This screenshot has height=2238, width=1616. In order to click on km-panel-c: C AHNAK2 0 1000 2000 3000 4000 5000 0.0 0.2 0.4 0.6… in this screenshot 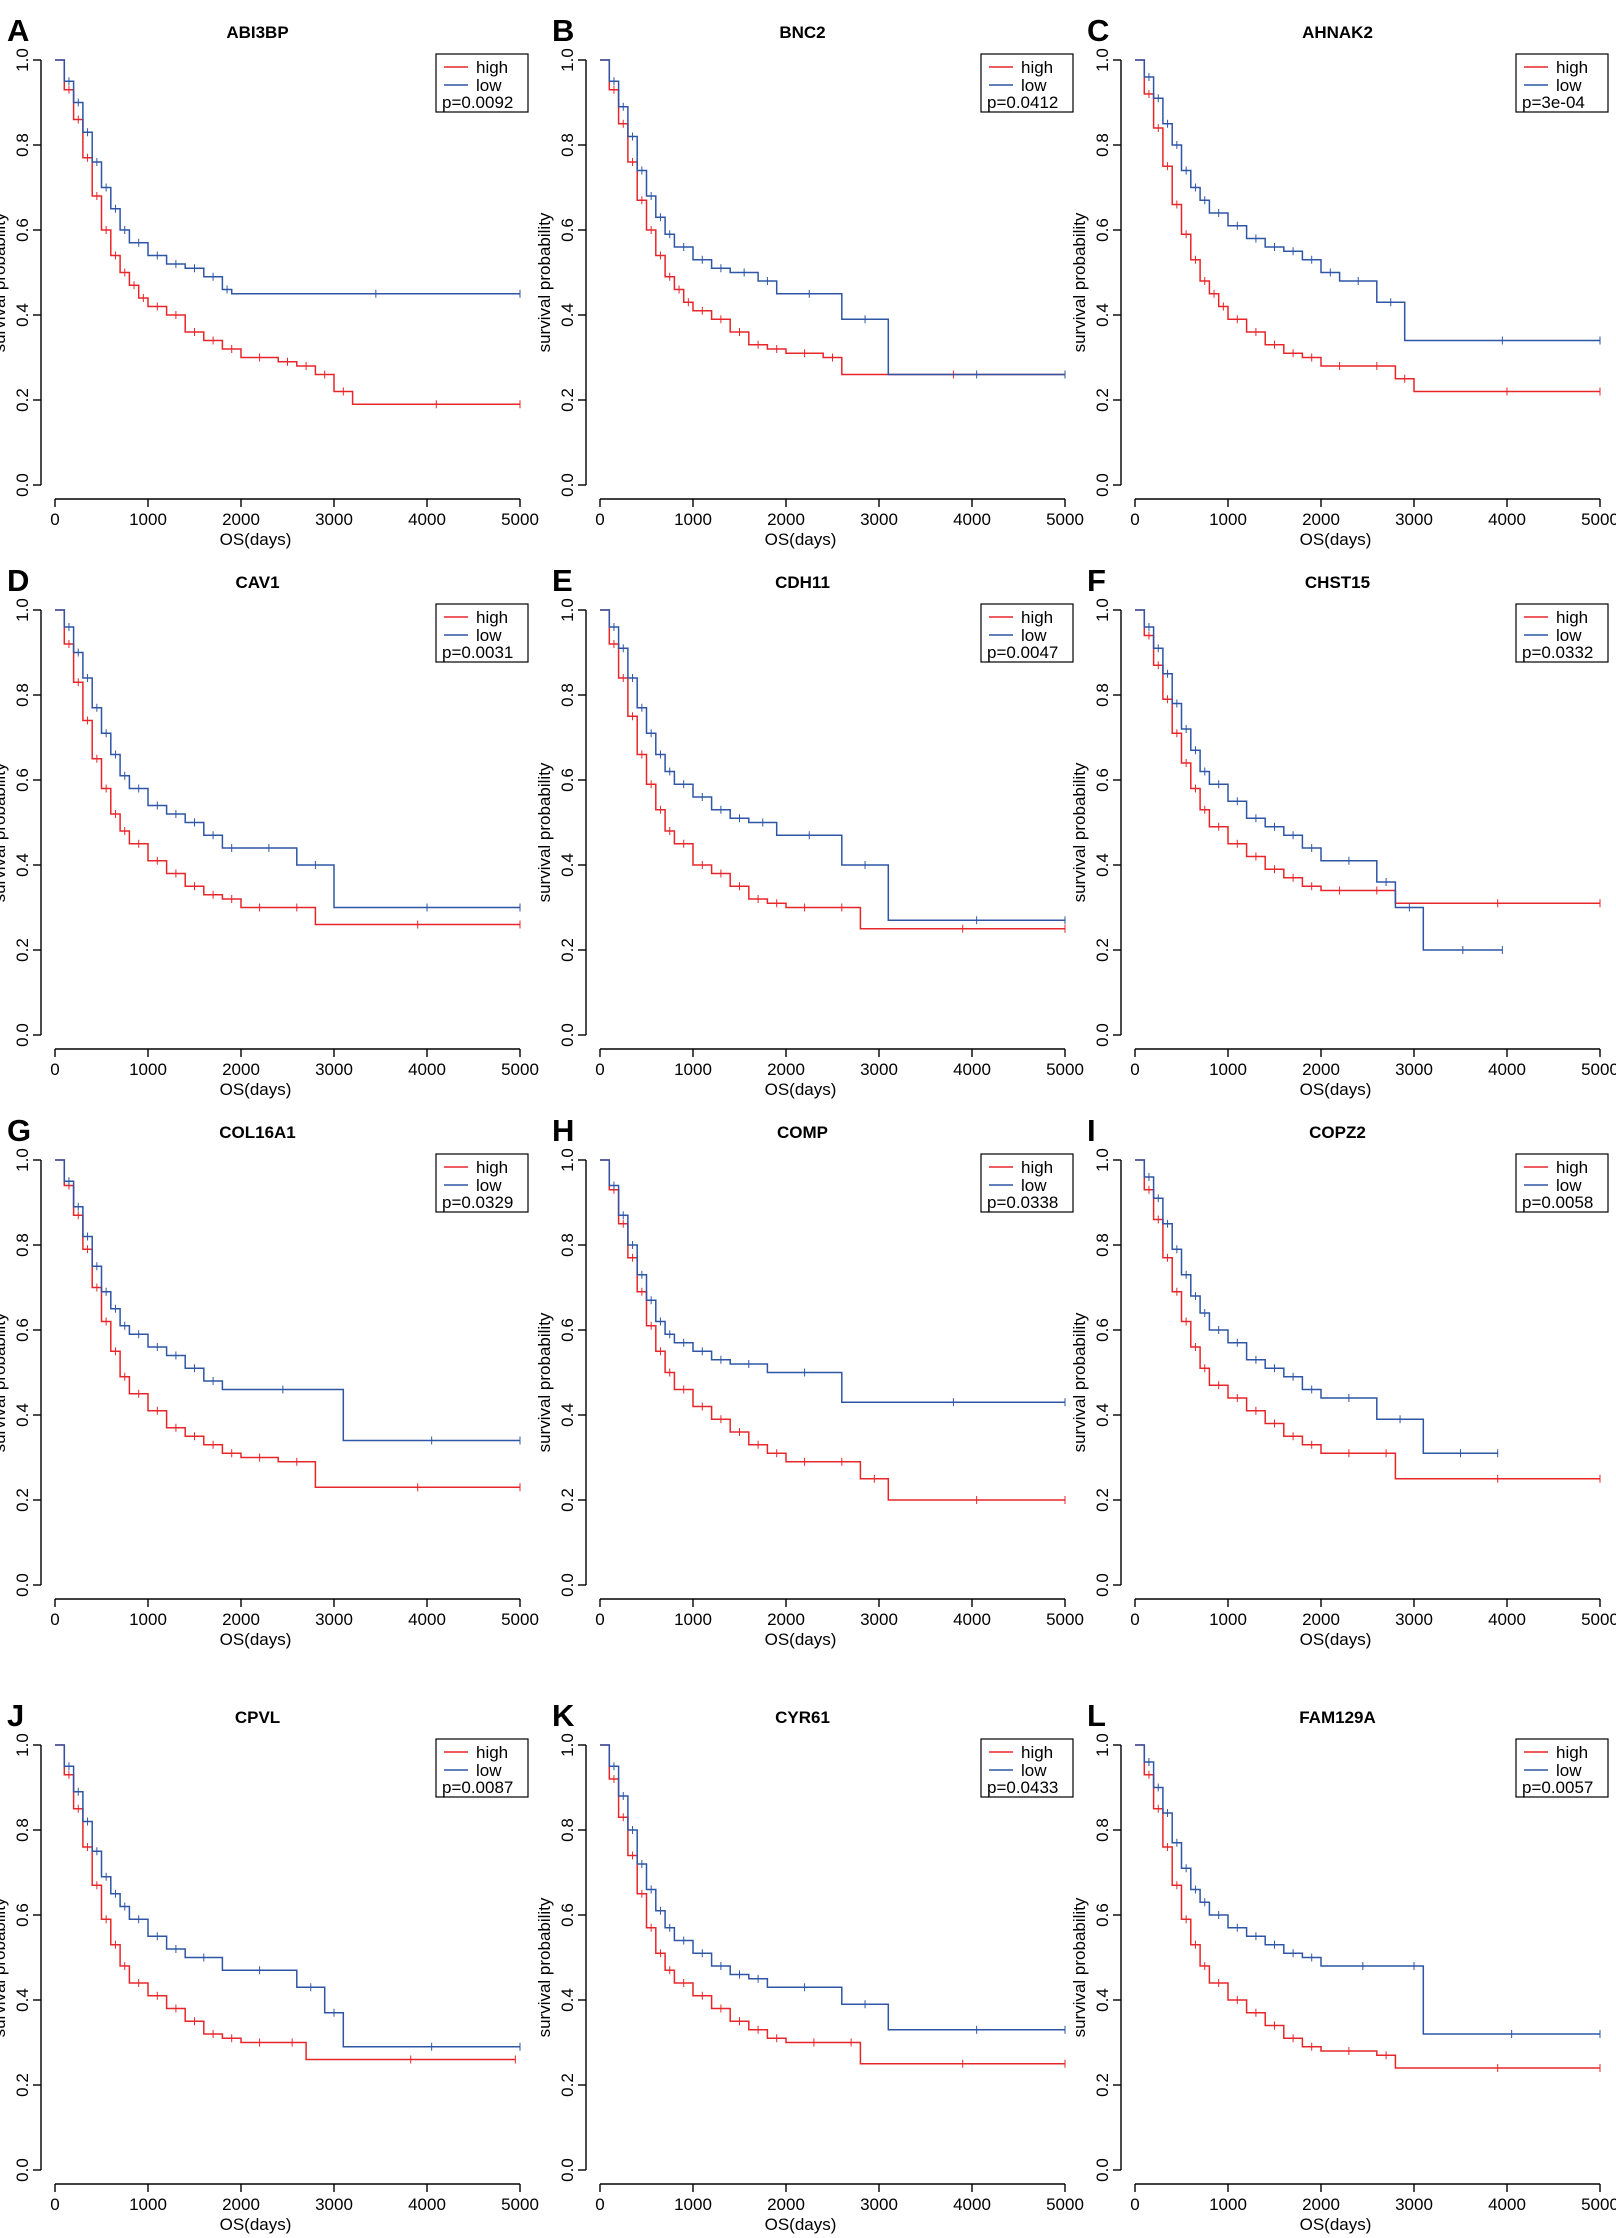, I will do `click(1343, 281)`.